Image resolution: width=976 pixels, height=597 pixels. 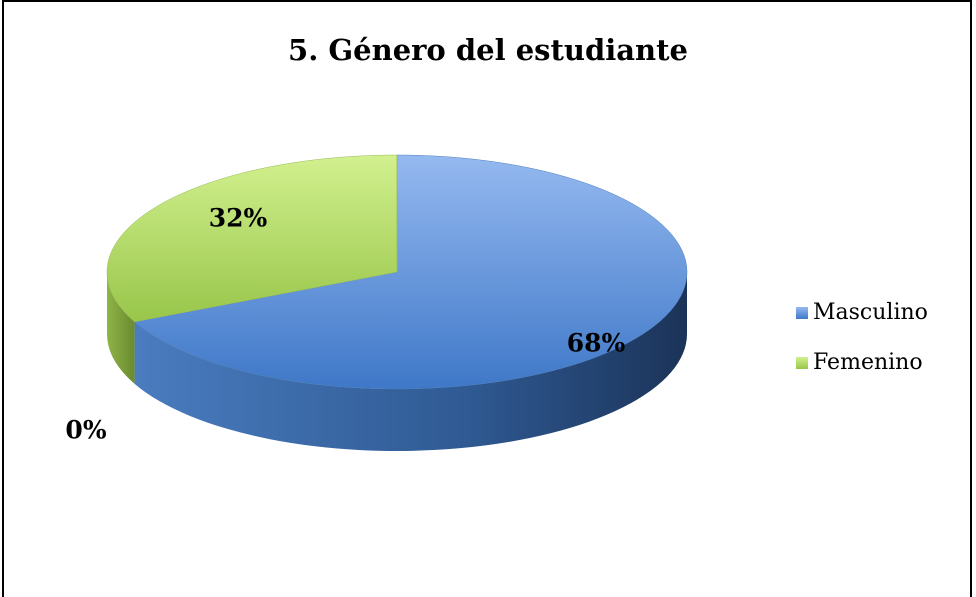 What do you see at coordinates (252, 238) in the screenshot?
I see `slice` at bounding box center [252, 238].